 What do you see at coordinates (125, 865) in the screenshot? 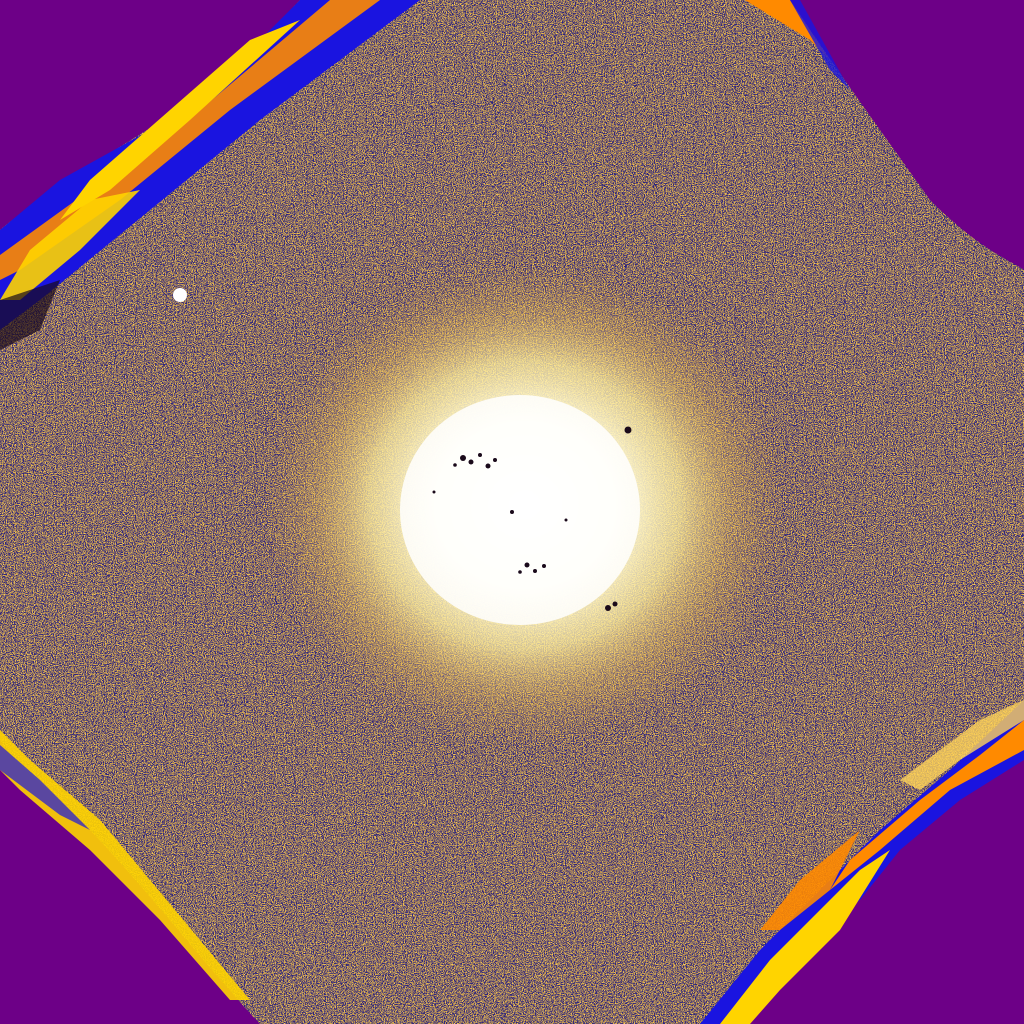
I see `edge-streaks-bottom-left` at bounding box center [125, 865].